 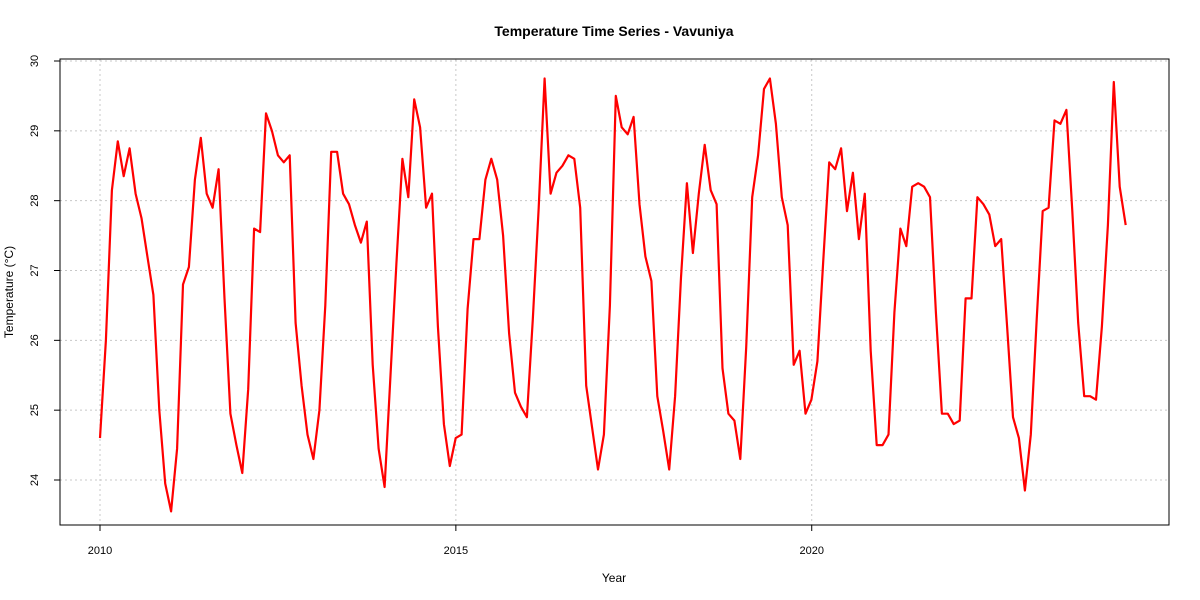 I want to click on x-axis-label: Year, so click(x=614, y=578).